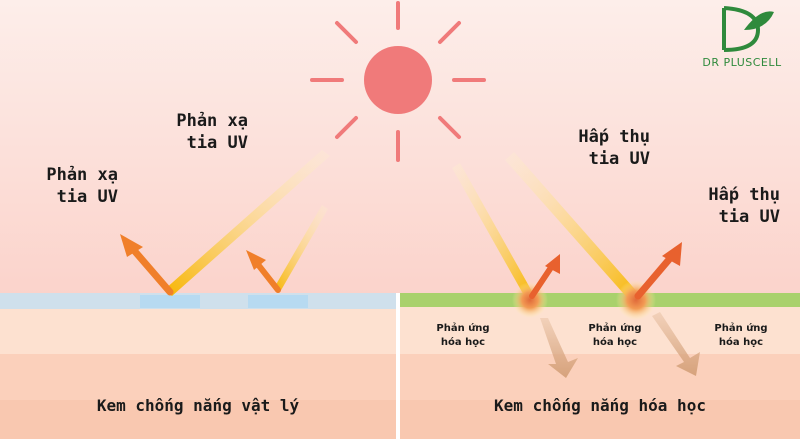 This screenshot has width=800, height=439. I want to click on brand-logo-icon, so click(748, 29).